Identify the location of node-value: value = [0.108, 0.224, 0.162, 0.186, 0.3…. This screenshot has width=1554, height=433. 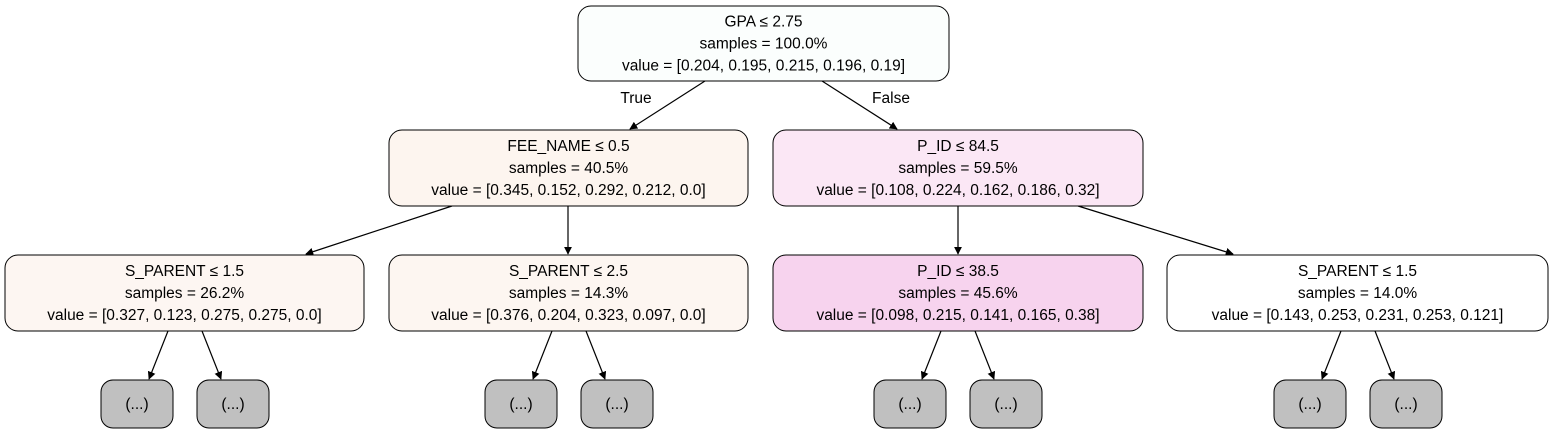
(957, 190).